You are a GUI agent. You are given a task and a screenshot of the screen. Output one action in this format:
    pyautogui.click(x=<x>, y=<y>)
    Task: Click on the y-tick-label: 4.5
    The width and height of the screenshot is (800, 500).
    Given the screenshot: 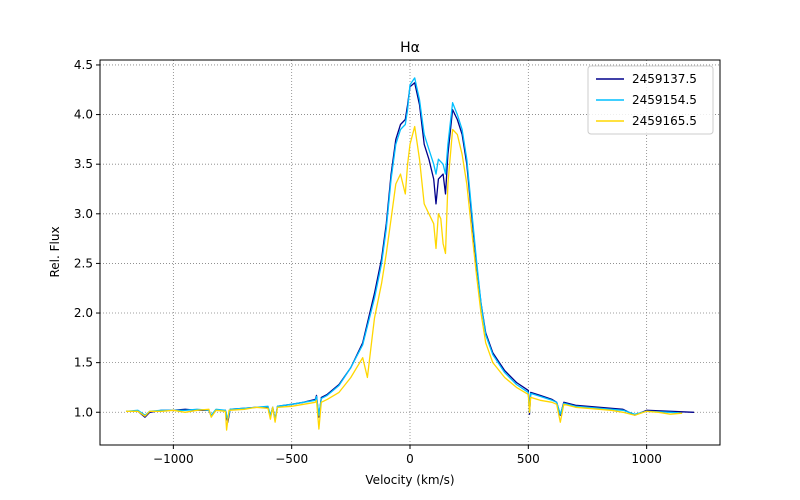 What is the action you would take?
    pyautogui.click(x=83, y=65)
    